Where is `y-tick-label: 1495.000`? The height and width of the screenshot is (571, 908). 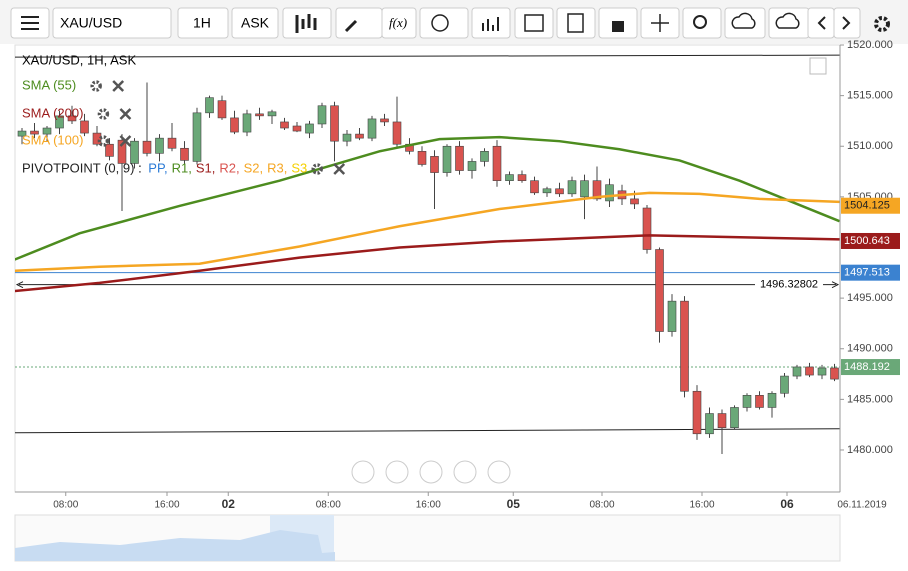 y-tick-label: 1495.000 is located at coordinates (870, 298).